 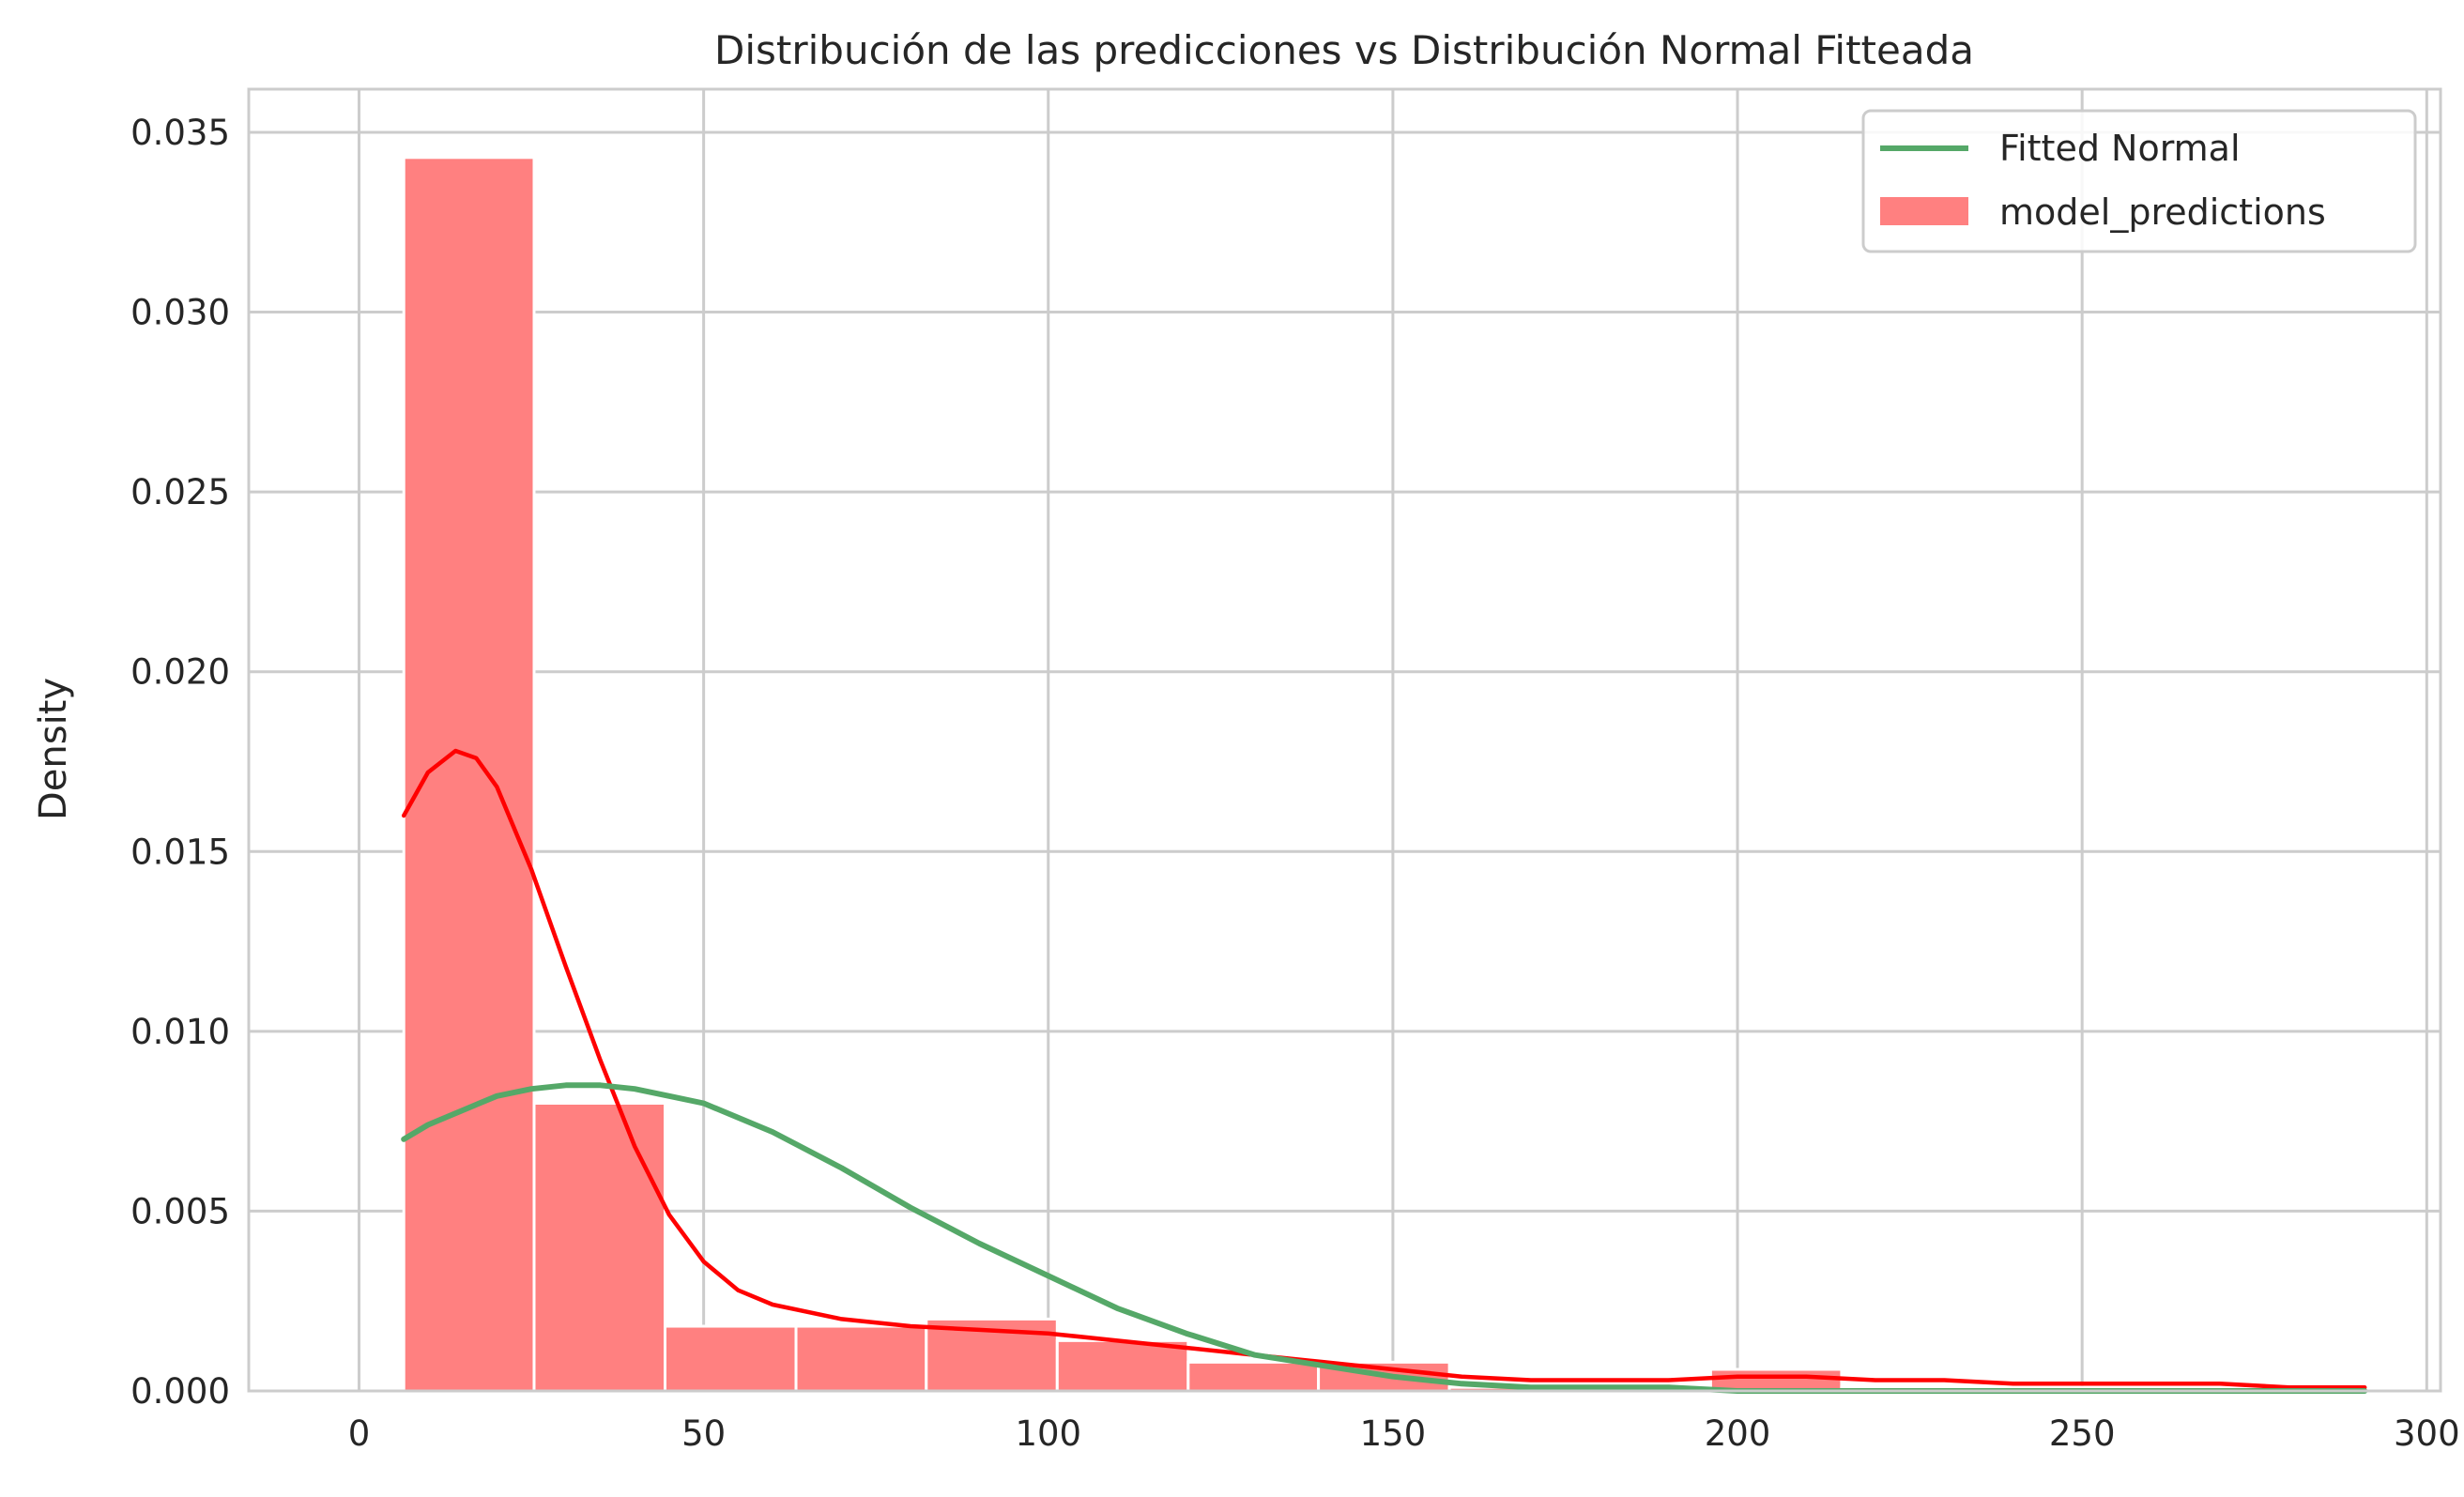 I want to click on y-tick-label: 0.025, so click(x=180, y=492).